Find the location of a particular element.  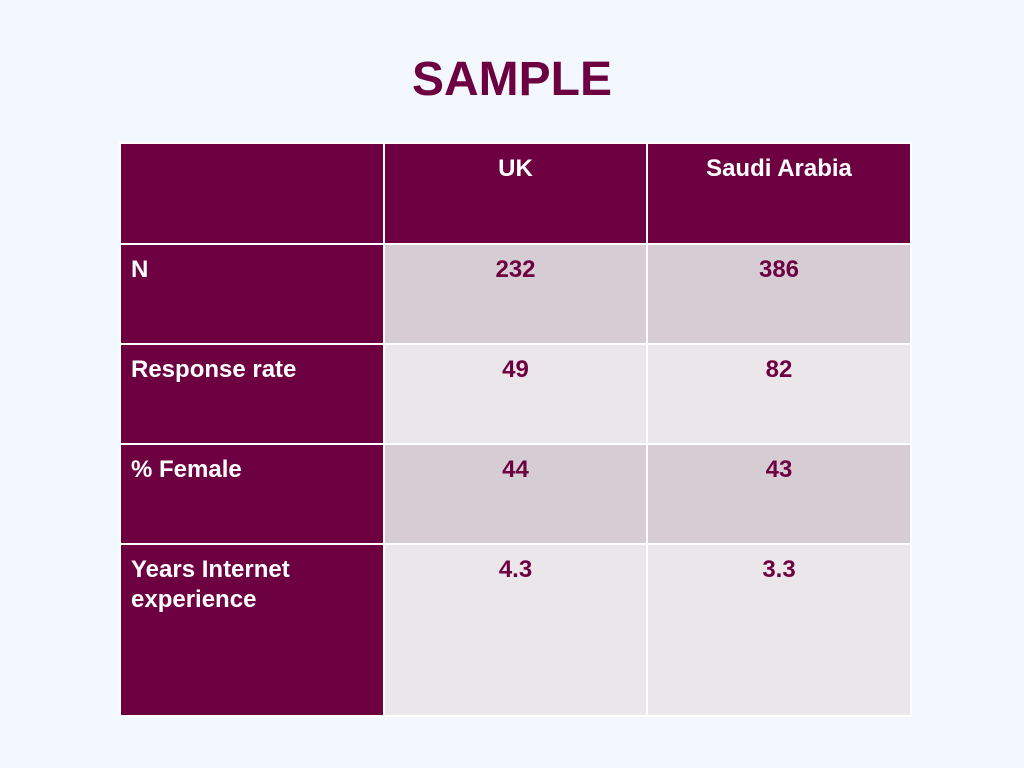

header-saudi-arabia: Saudi Arabia is located at coordinates (779, 193).